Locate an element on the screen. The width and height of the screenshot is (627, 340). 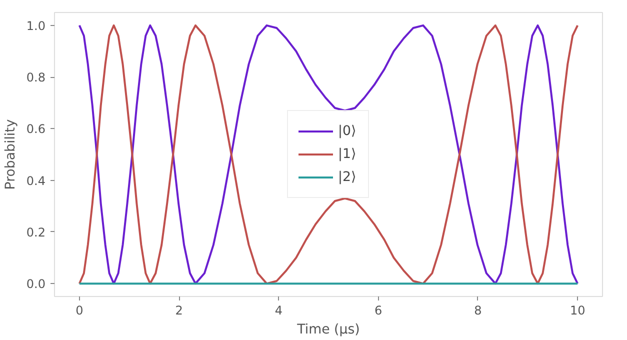
x-tick-label: 6 is located at coordinates (378, 311).